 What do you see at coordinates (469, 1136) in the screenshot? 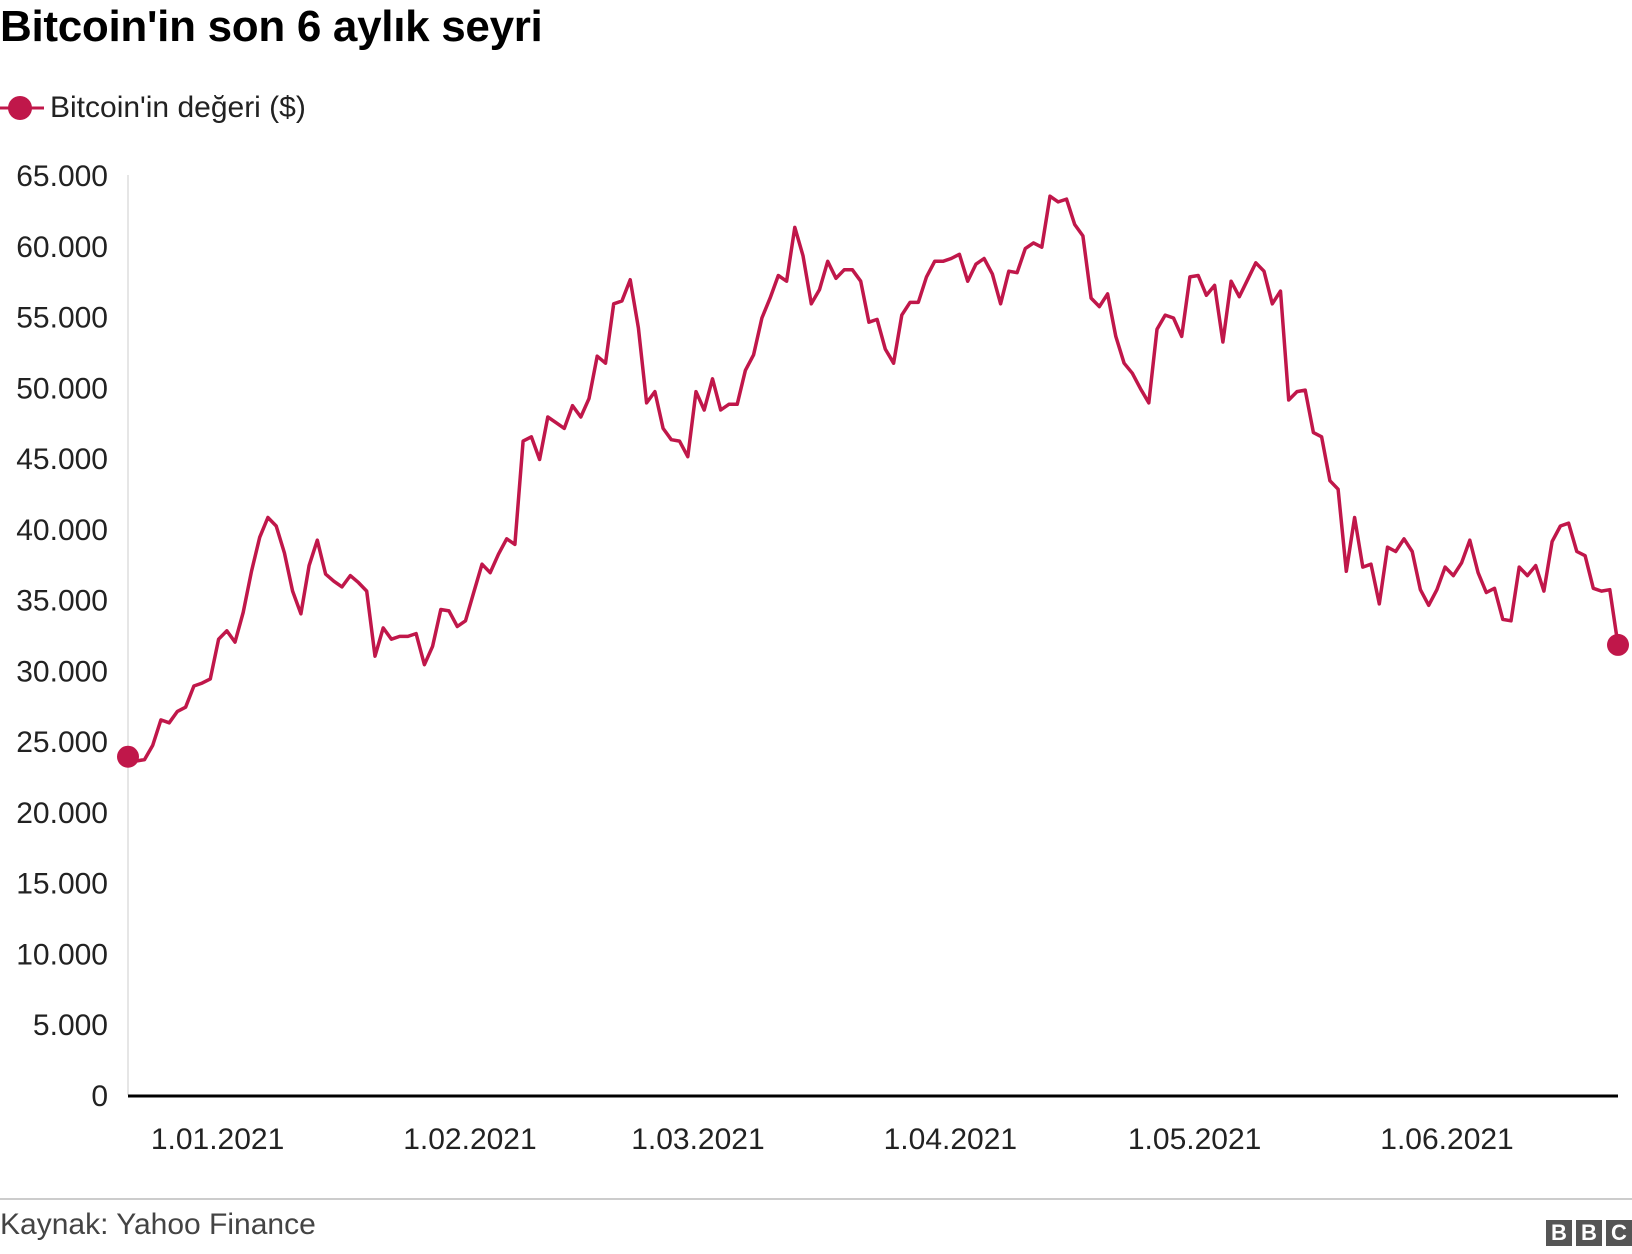
I see `x-tick-label: 1.02.2021` at bounding box center [469, 1136].